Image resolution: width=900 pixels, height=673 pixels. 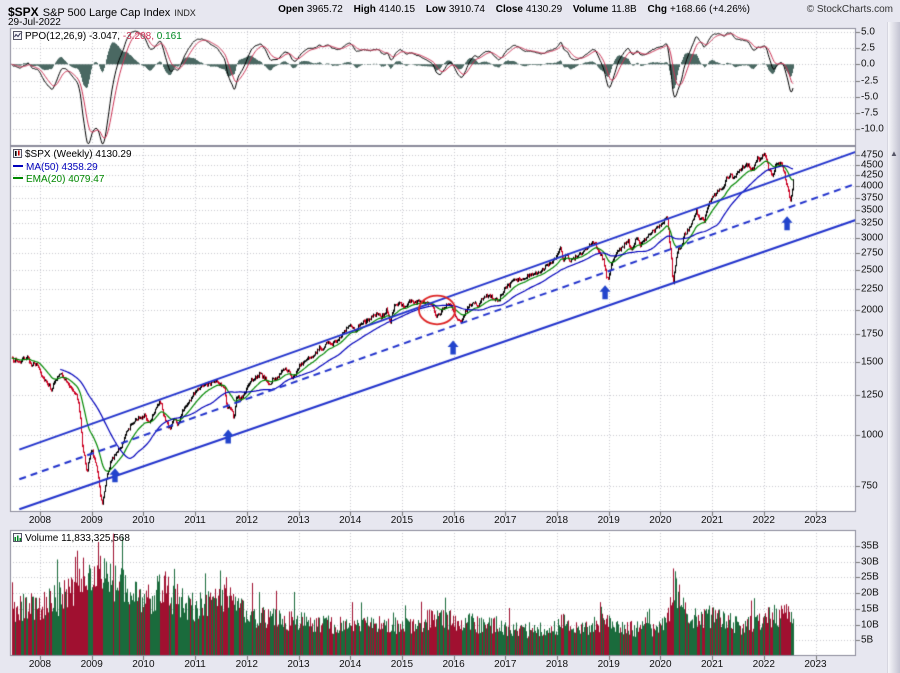 What do you see at coordinates (849, 9) in the screenshot?
I see `copyright: © StockCharts.com` at bounding box center [849, 9].